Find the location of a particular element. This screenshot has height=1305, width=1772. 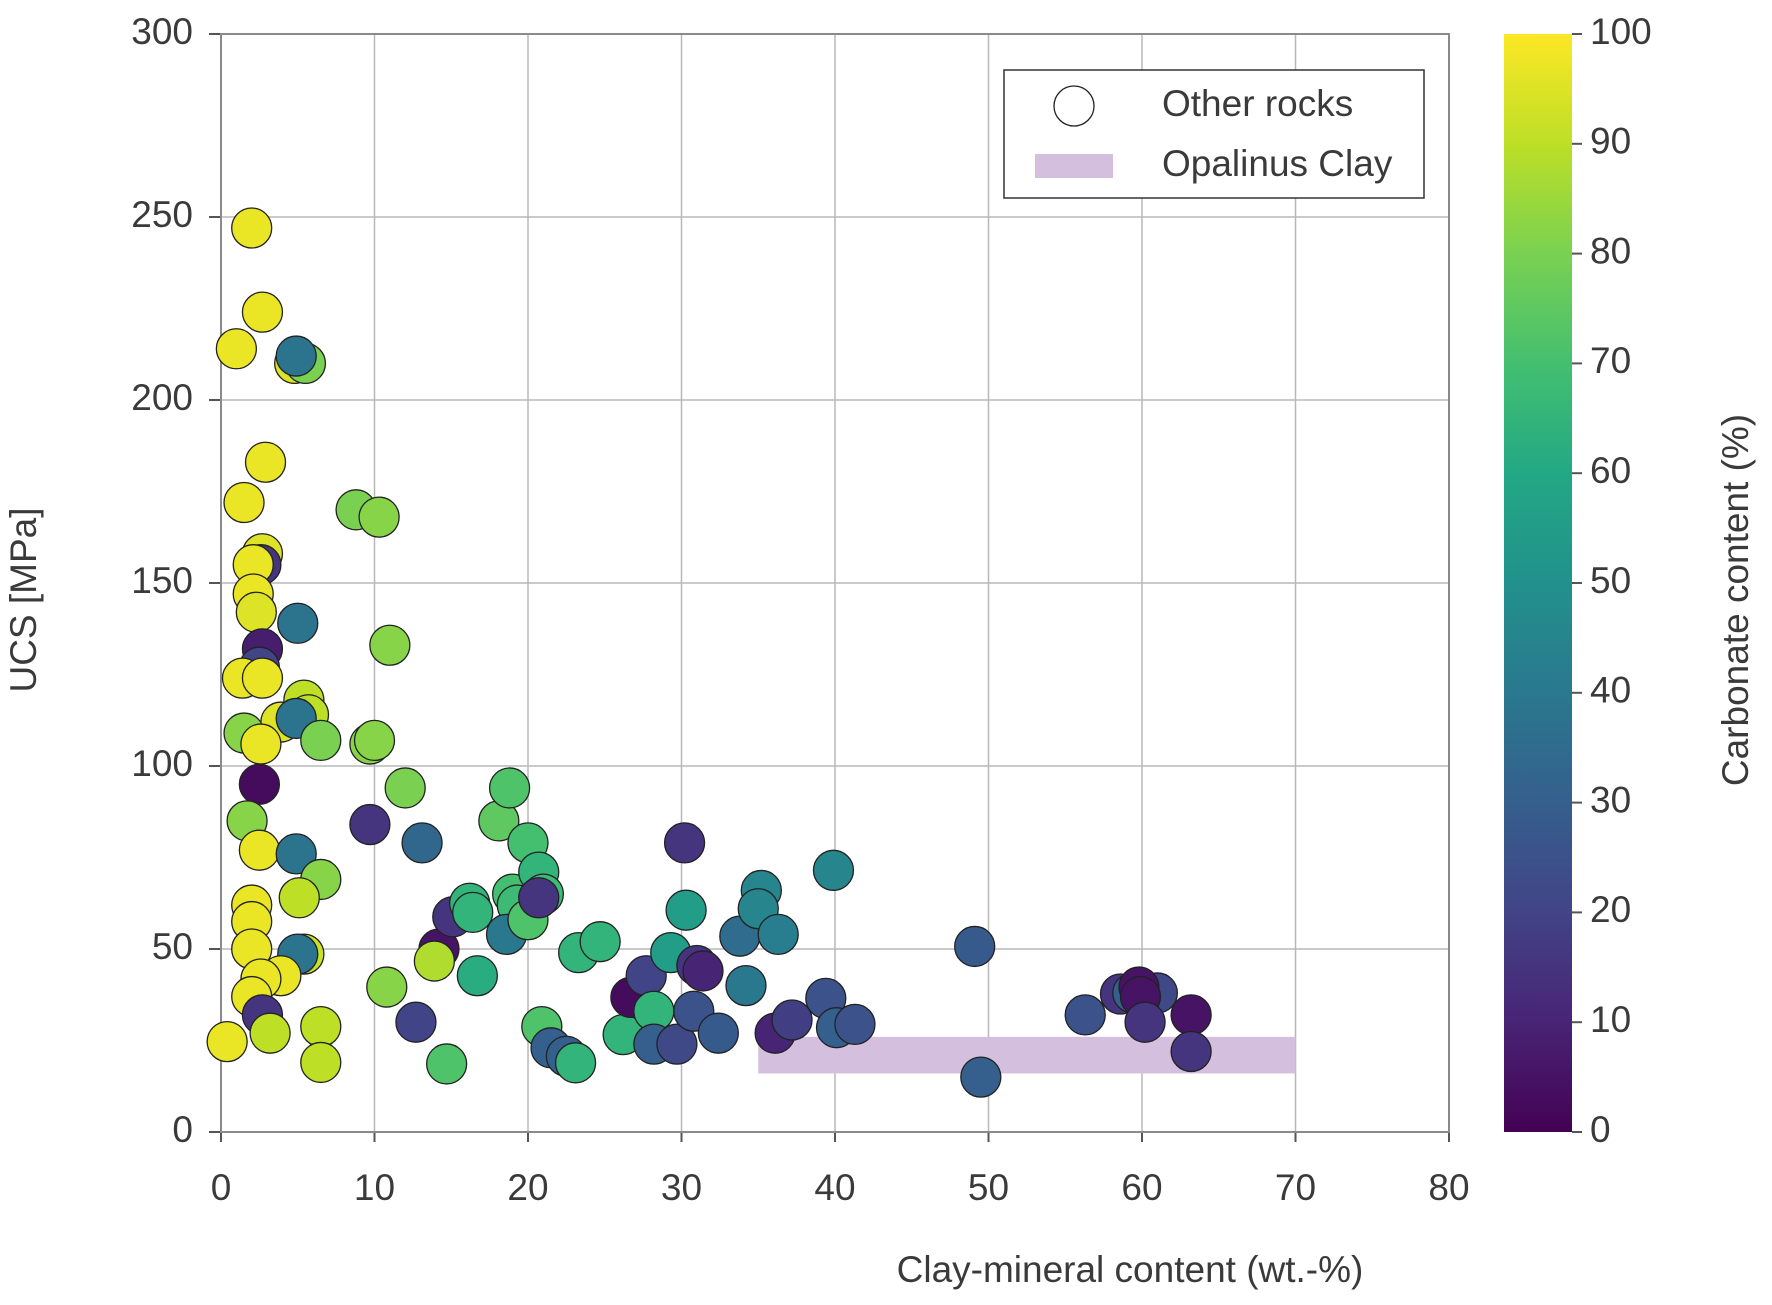

x-tick-label: 10 is located at coordinates (374, 1187).